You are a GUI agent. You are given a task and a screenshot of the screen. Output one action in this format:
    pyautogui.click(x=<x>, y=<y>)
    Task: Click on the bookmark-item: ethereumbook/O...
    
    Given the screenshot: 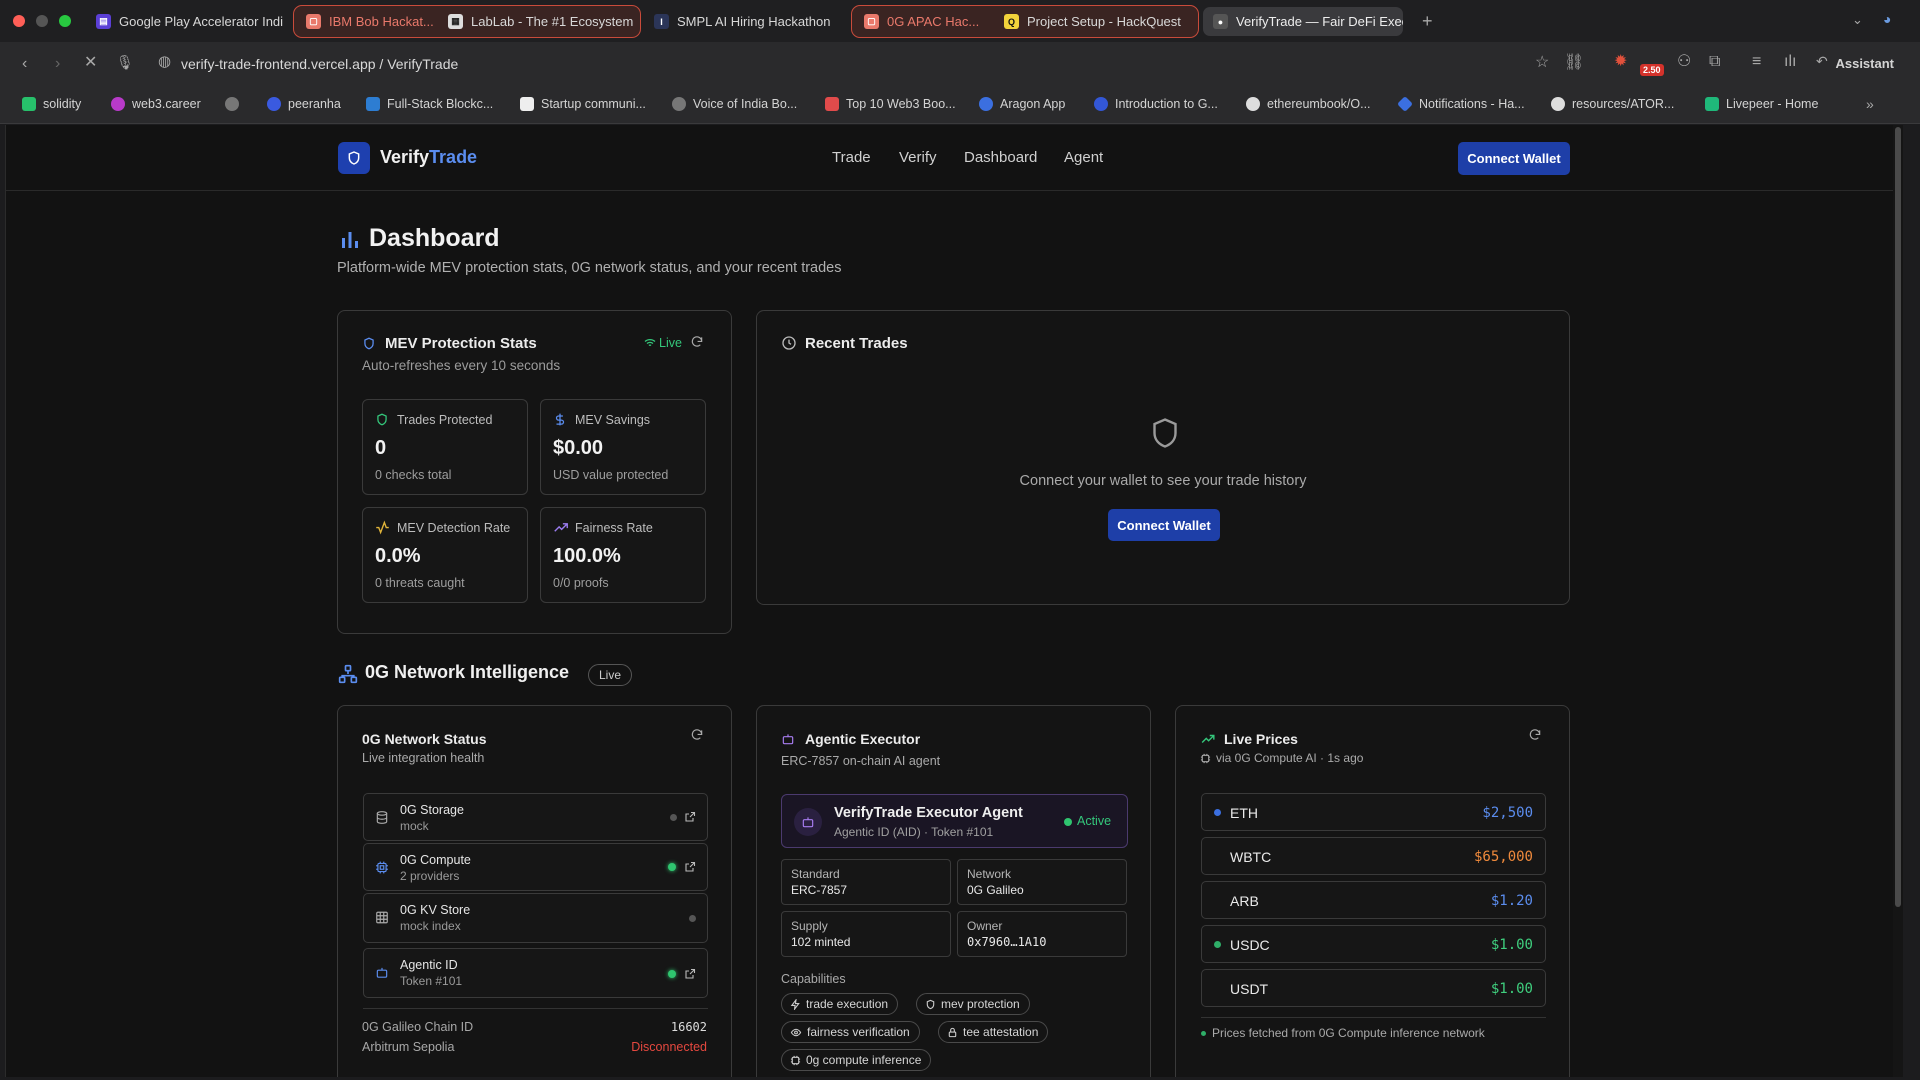 What is the action you would take?
    pyautogui.click(x=1308, y=104)
    